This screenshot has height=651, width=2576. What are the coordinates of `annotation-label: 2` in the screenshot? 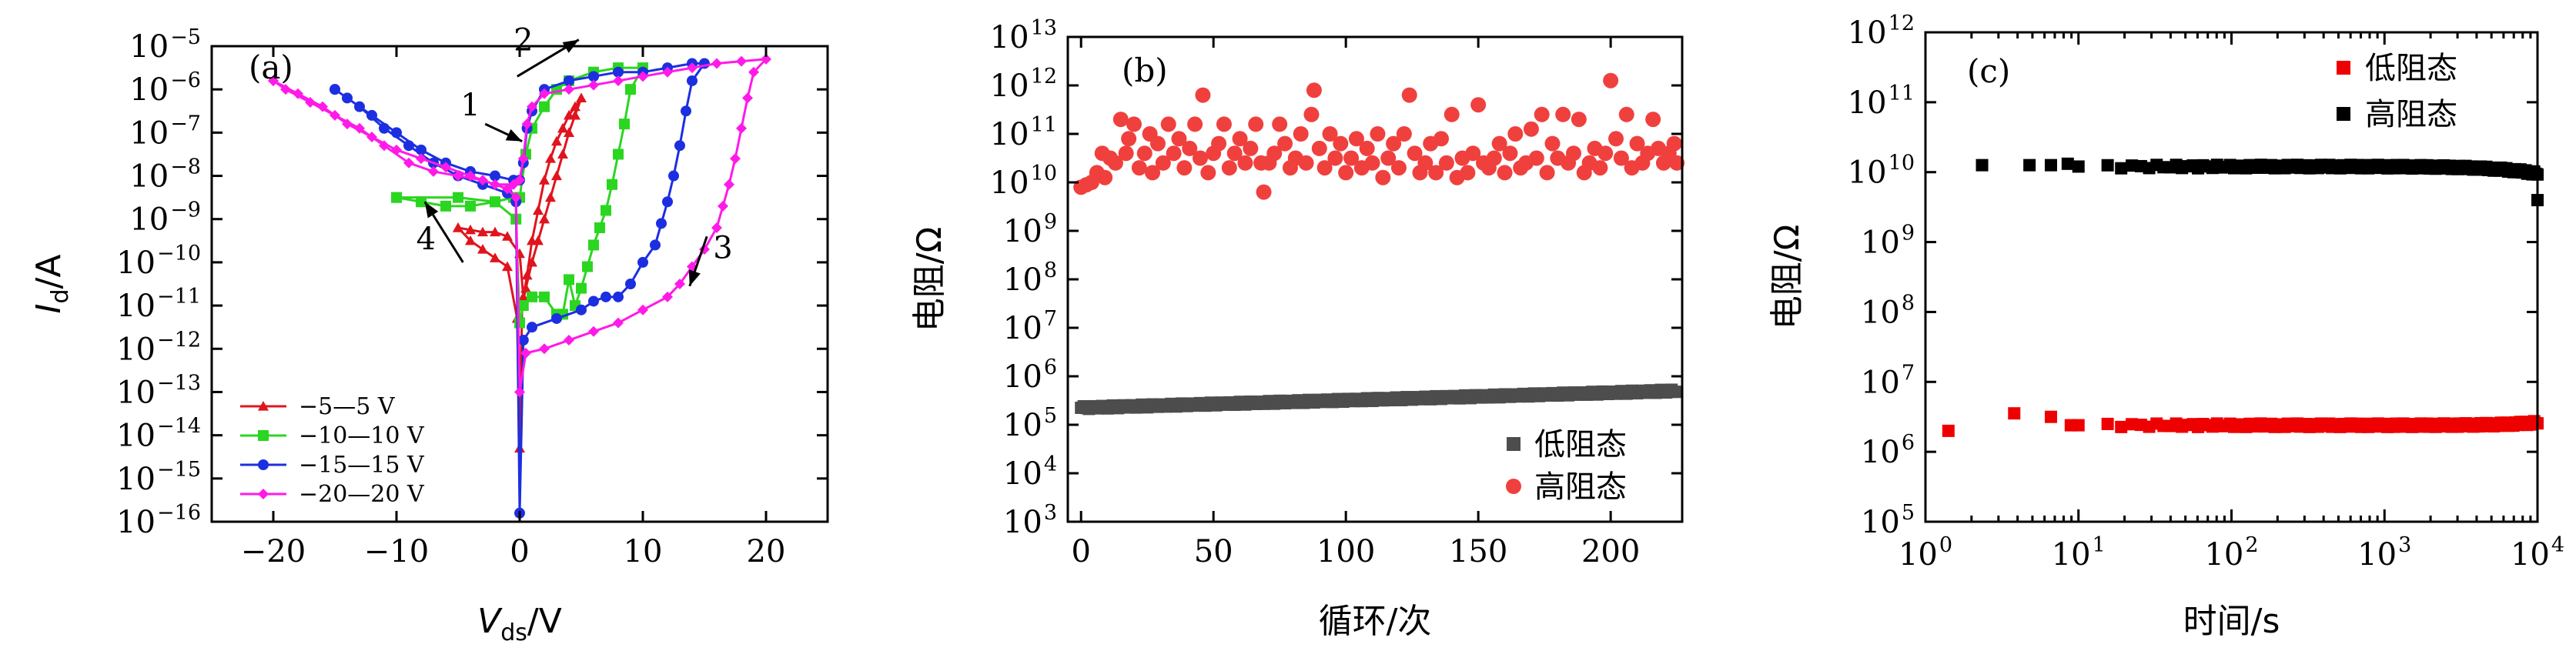 It's located at (523, 40).